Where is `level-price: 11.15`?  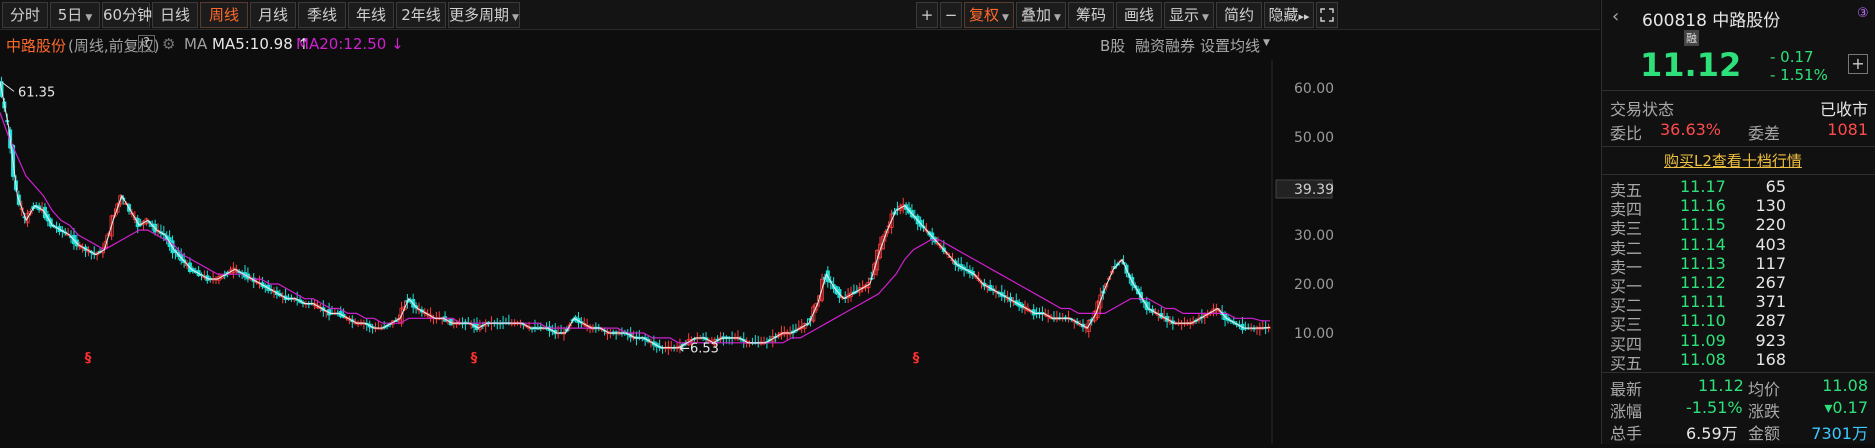 level-price: 11.15 is located at coordinates (1703, 225).